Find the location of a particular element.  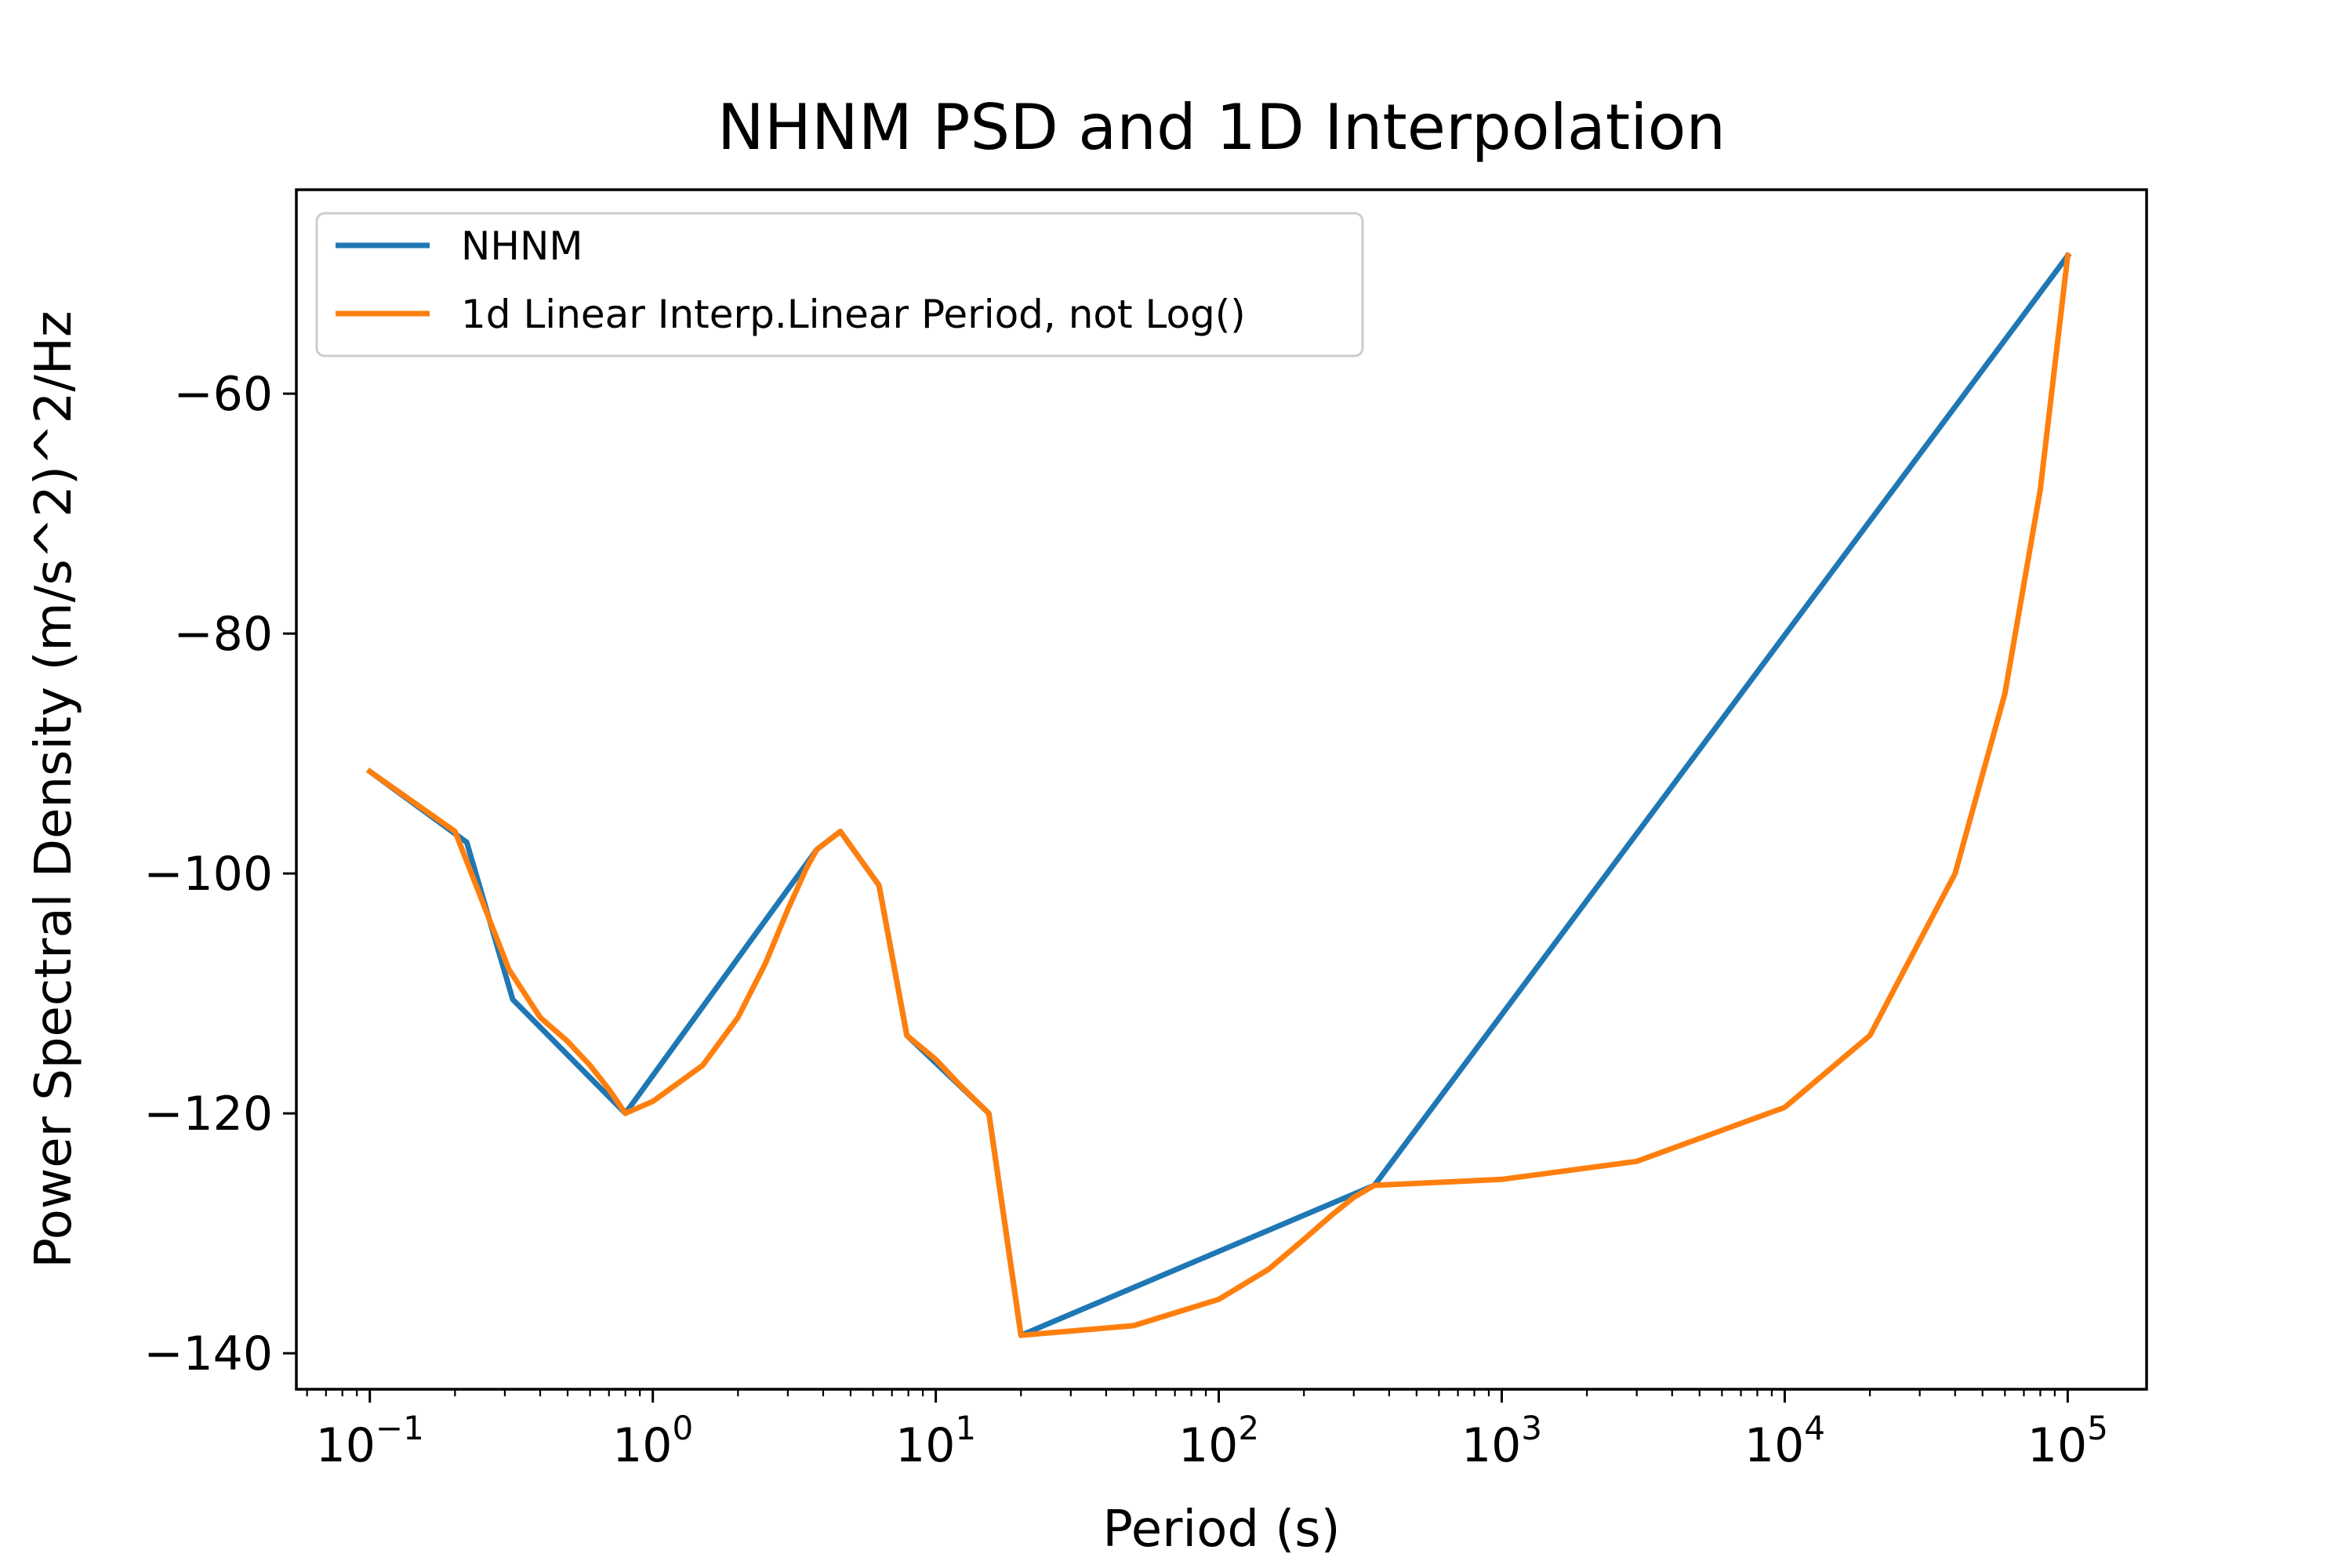

x-tick-label-exponent: 1 is located at coordinates (966, 1428).